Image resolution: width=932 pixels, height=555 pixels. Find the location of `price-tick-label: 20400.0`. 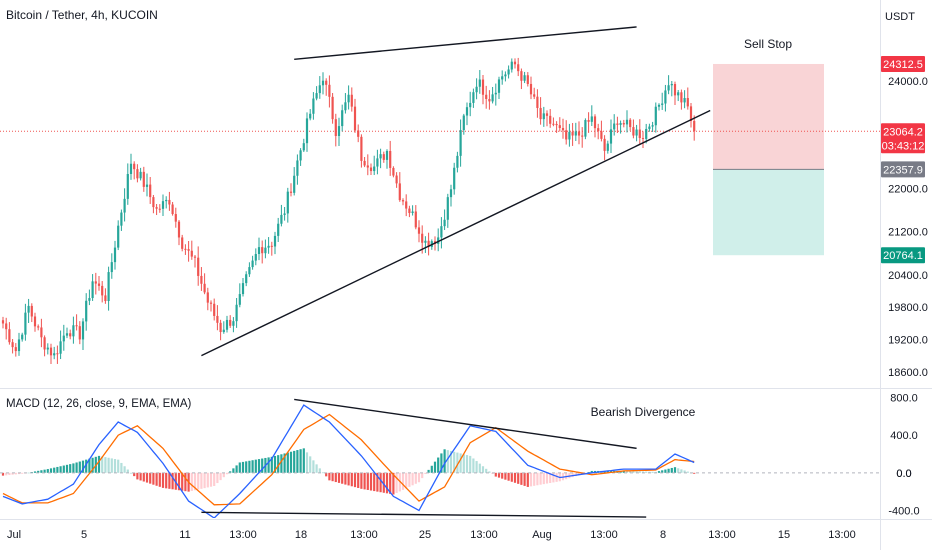

price-tick-label: 20400.0 is located at coordinates (908, 276).